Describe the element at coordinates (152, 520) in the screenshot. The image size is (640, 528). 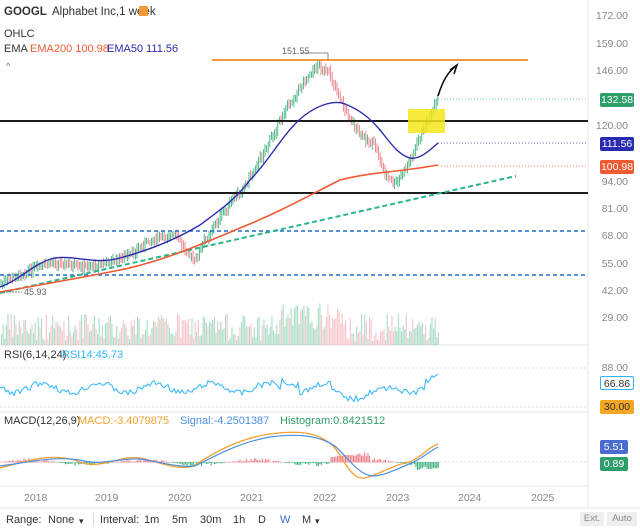
I see `interval-1m: 1m` at that location.